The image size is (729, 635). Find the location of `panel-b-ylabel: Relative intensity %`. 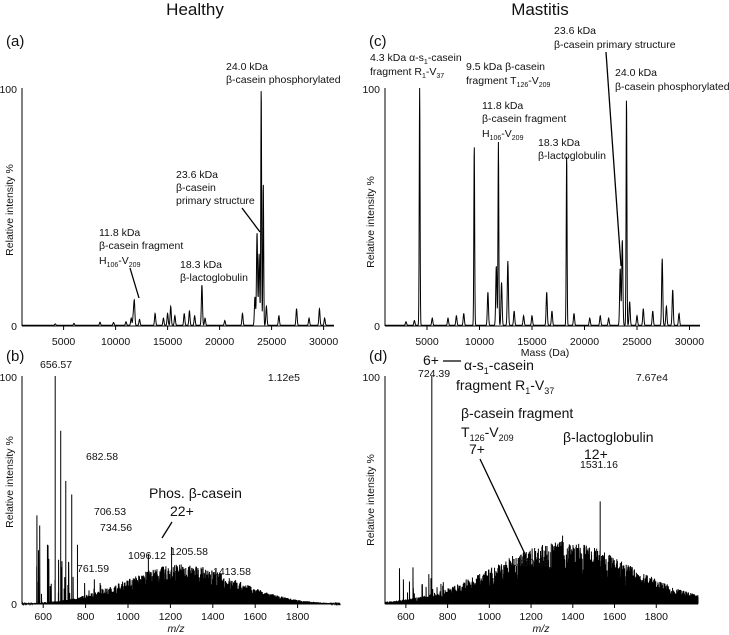

panel-b-ylabel: Relative intensity % is located at coordinates (10, 482).